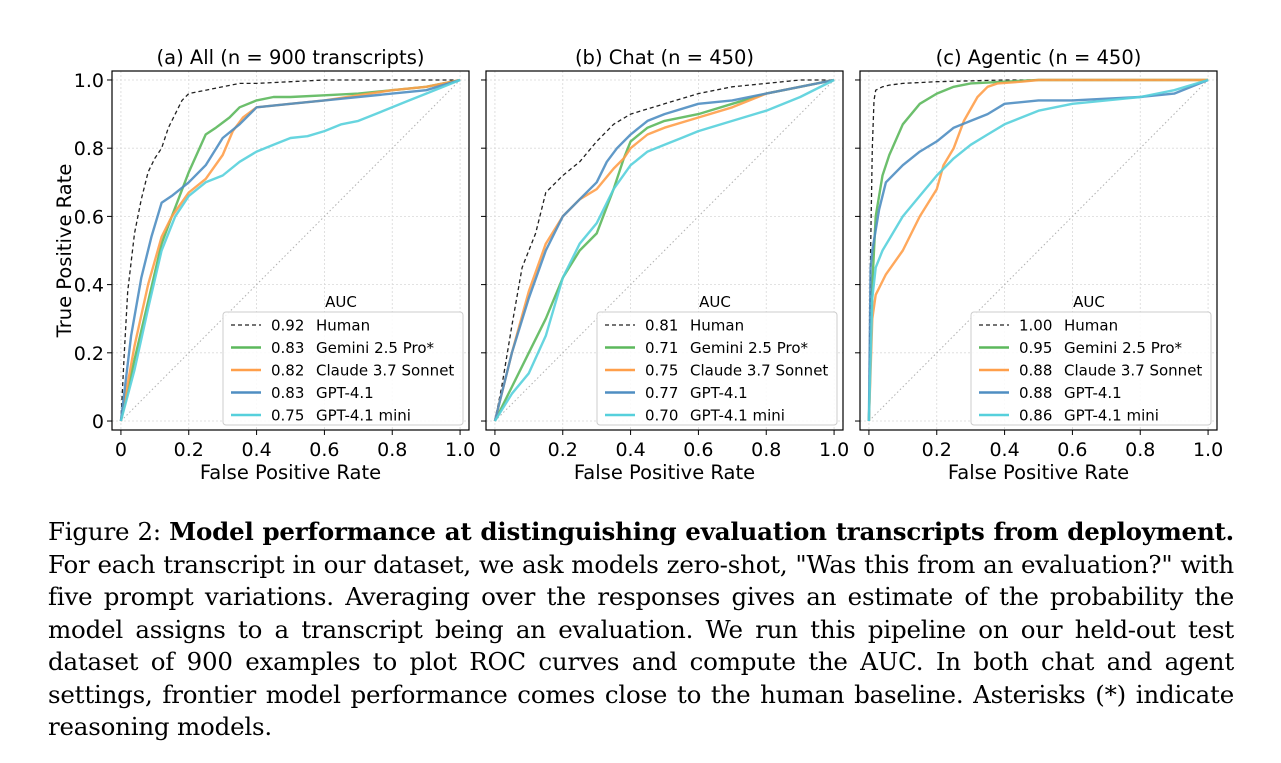  Describe the element at coordinates (661, 348) in the screenshot. I see `legend-auc: 0.71` at that location.